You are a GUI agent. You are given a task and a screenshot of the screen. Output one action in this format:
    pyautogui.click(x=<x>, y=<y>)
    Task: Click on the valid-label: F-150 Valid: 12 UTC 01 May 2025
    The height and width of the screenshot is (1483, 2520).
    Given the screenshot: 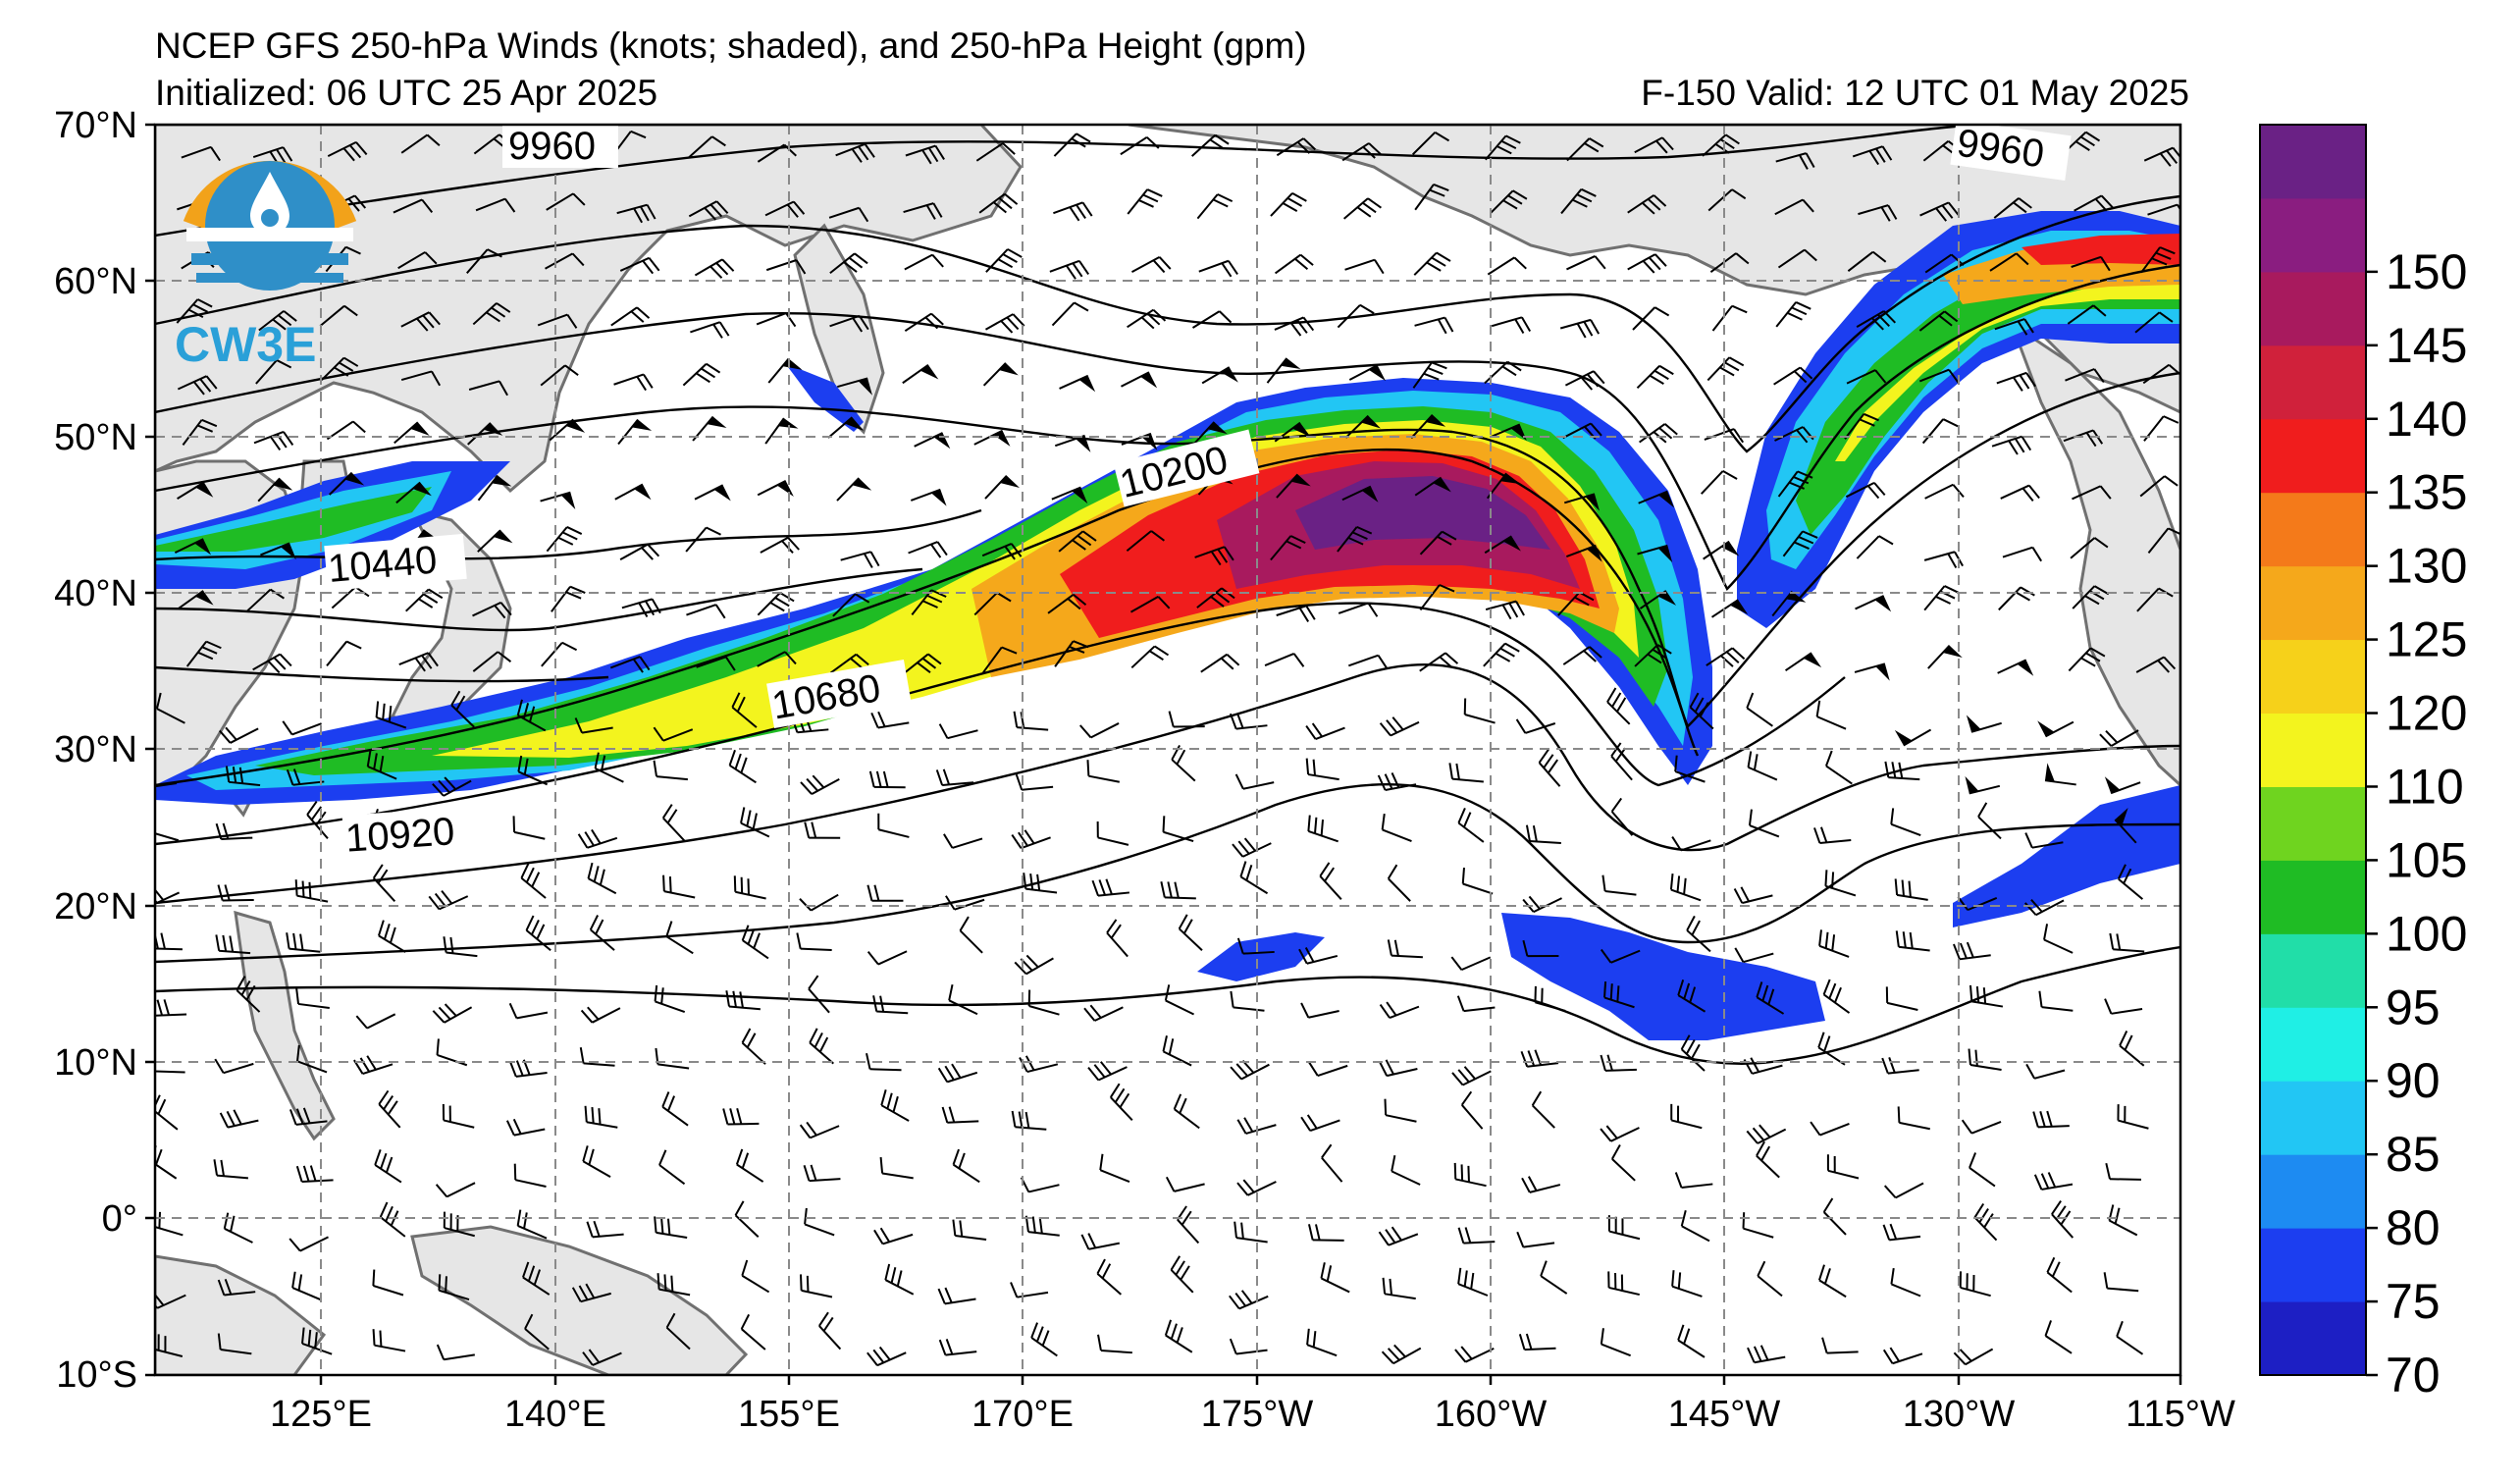 What is the action you would take?
    pyautogui.click(x=1915, y=93)
    